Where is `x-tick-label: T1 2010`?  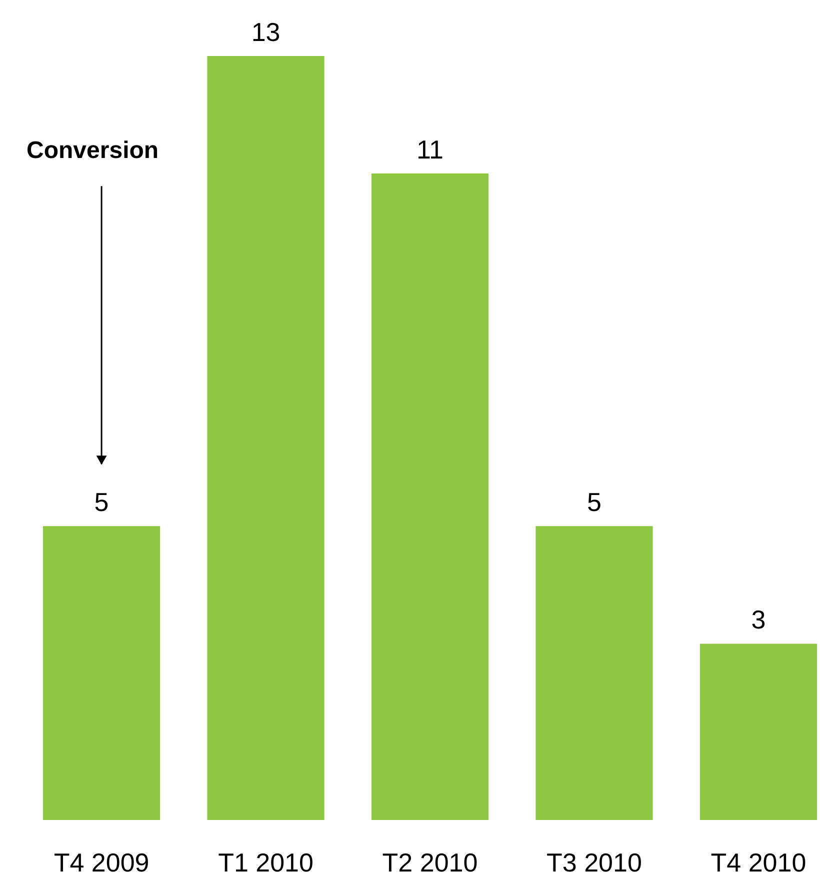 x-tick-label: T1 2010 is located at coordinates (266, 863).